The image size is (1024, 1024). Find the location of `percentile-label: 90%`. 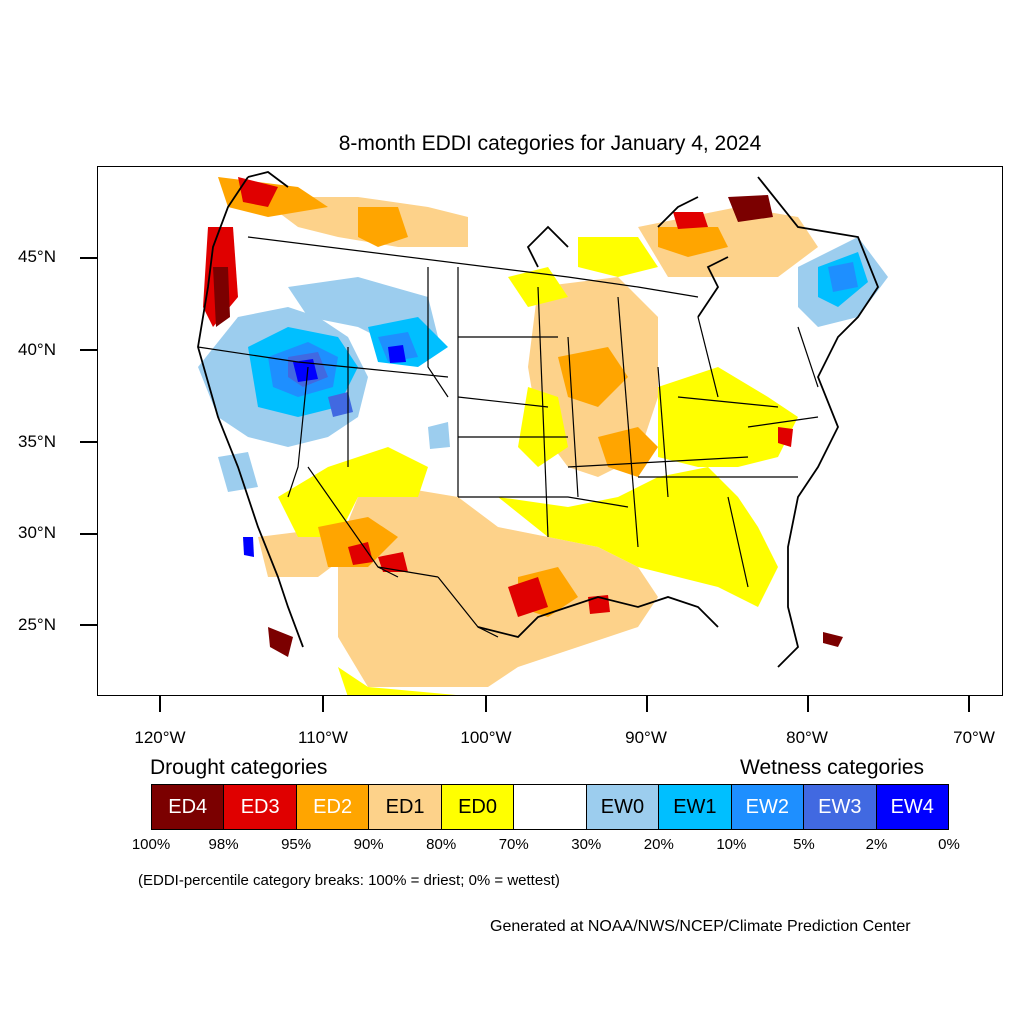

percentile-label: 90% is located at coordinates (368, 844).